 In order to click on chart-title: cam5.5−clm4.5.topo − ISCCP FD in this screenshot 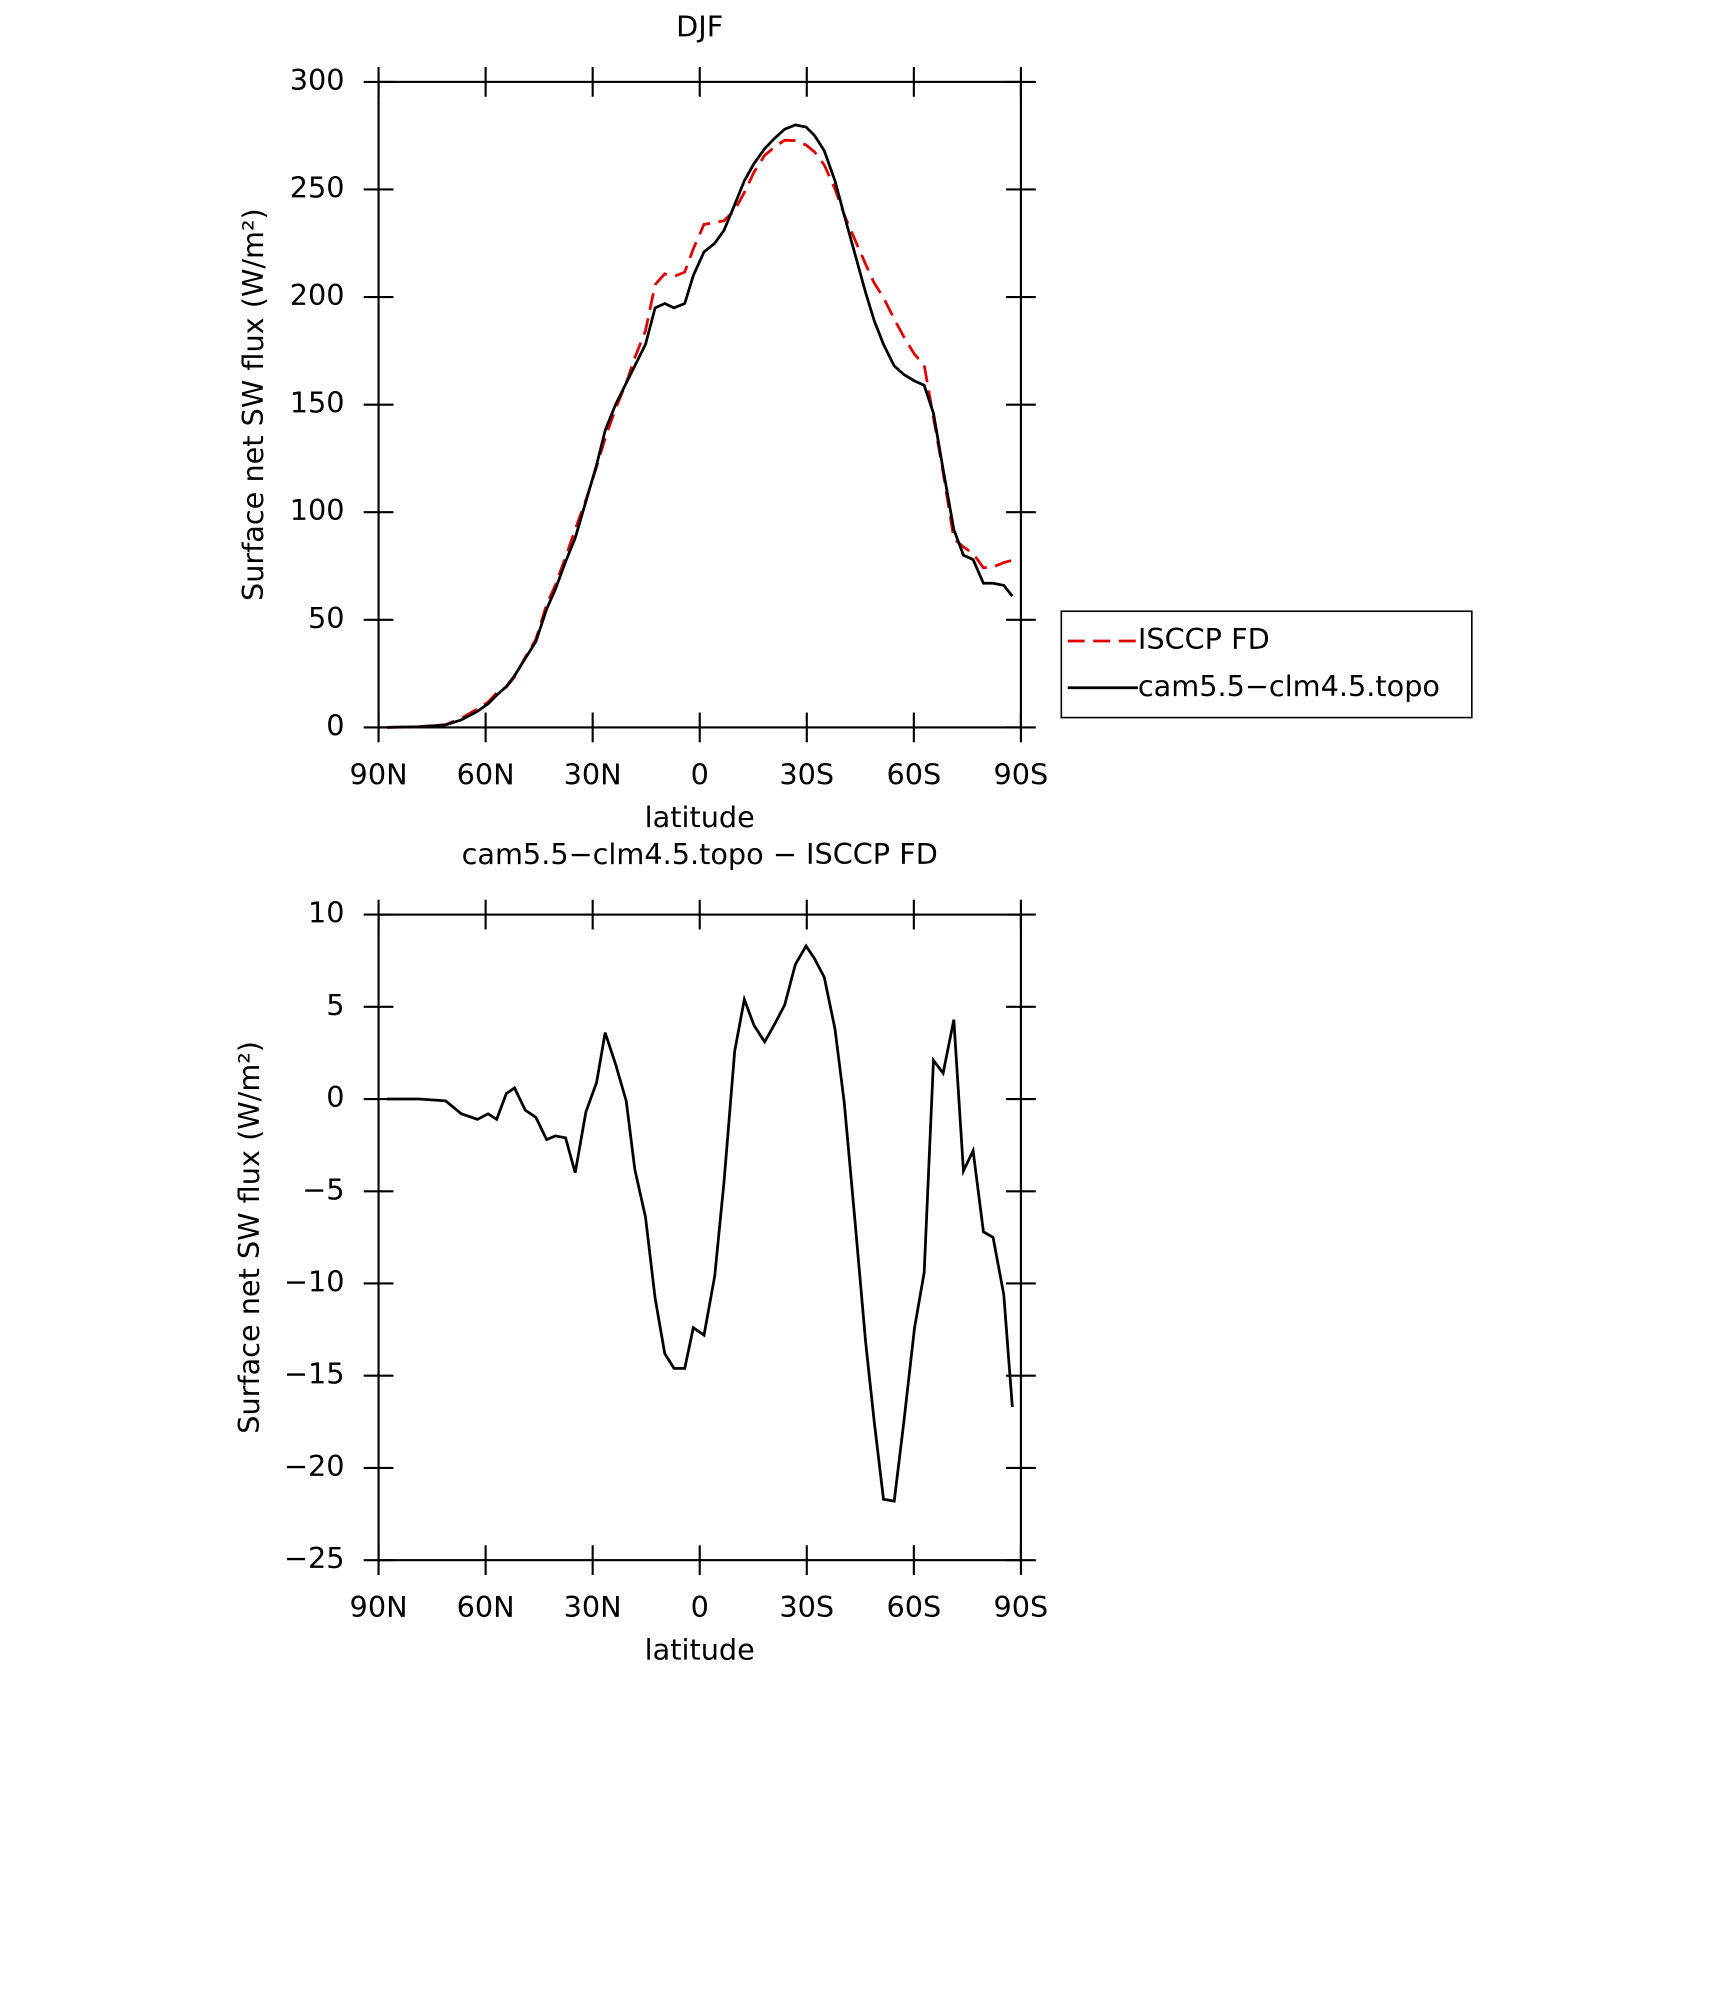, I will do `click(700, 854)`.